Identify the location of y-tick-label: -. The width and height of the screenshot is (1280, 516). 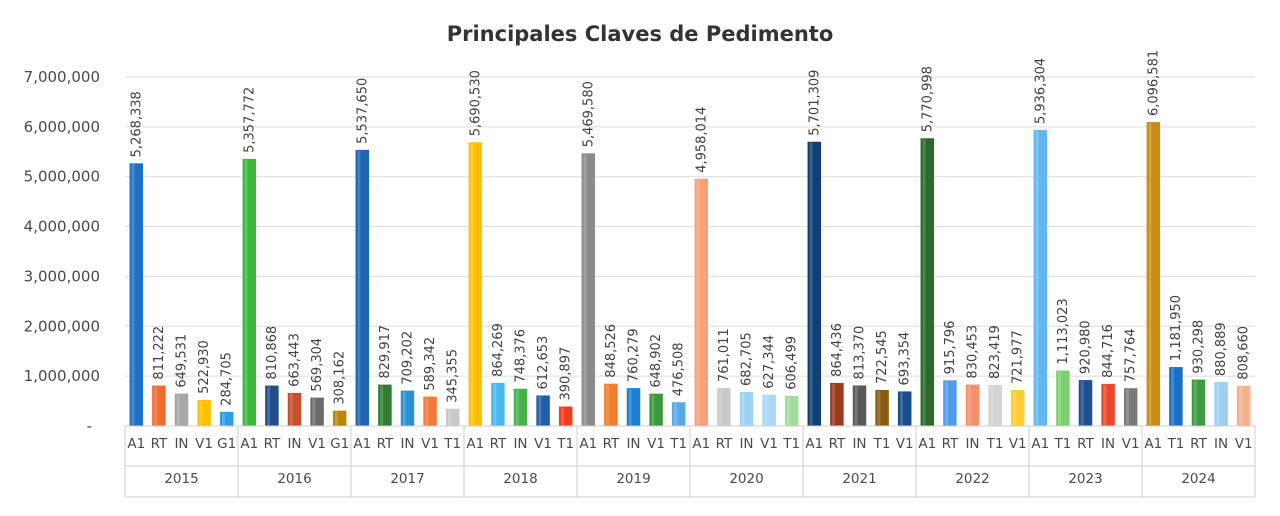
(89, 426).